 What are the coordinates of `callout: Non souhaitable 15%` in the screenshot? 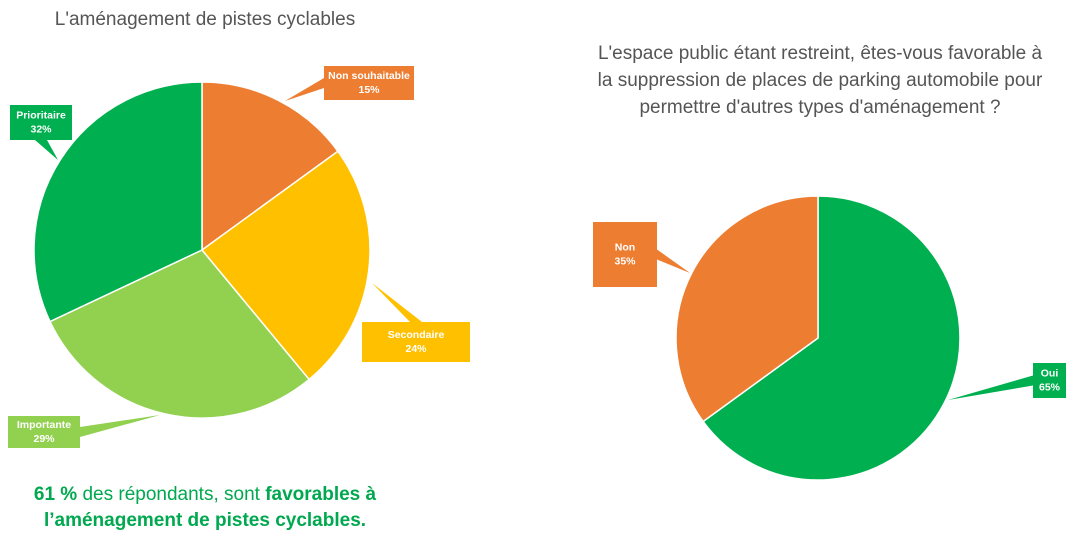 It's located at (349, 83).